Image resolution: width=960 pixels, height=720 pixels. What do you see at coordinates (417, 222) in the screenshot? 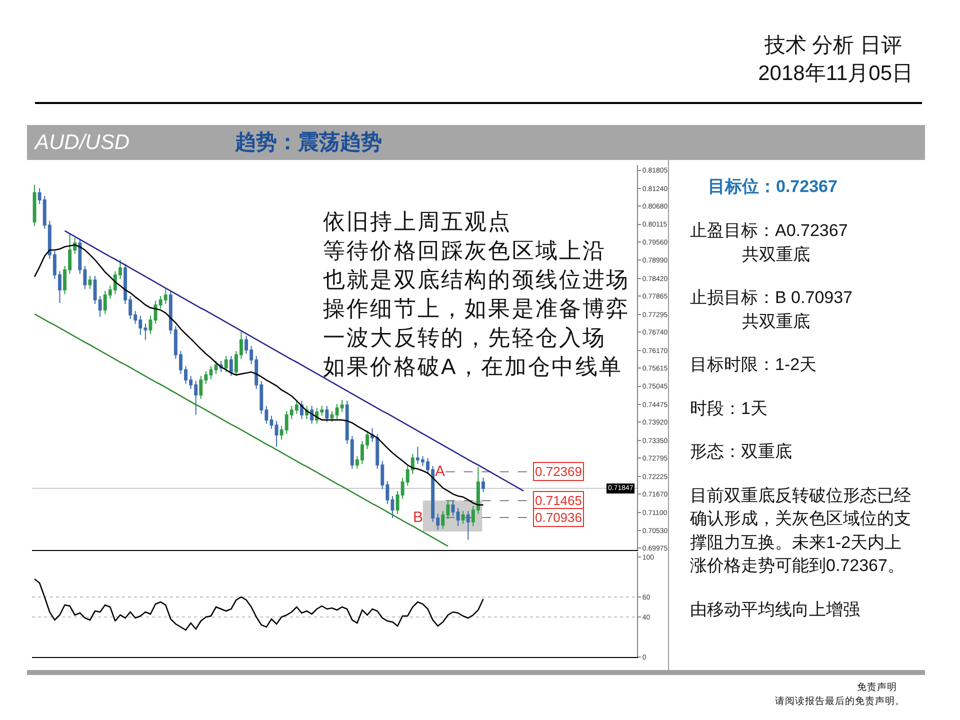
I see `annotation: 依旧持上周五观点` at bounding box center [417, 222].